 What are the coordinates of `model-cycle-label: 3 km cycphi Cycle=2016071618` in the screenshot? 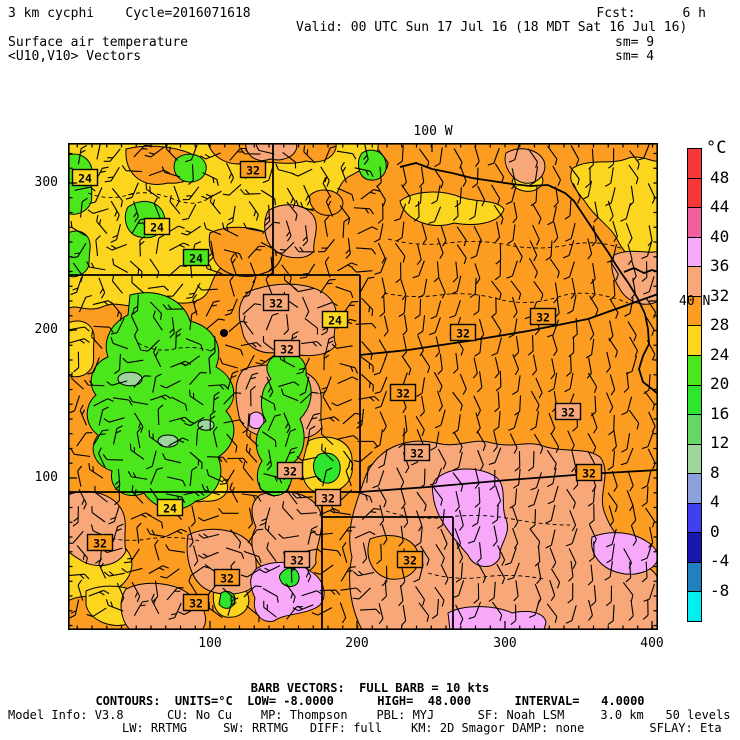 It's located at (129, 13).